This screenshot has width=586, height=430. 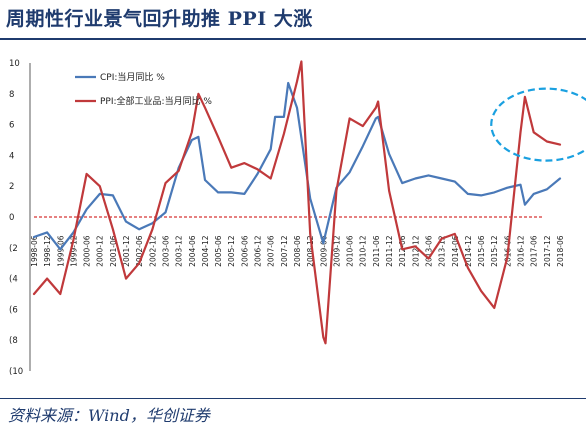 I want to click on x-tick-label: 2015-06, so click(x=481, y=251).